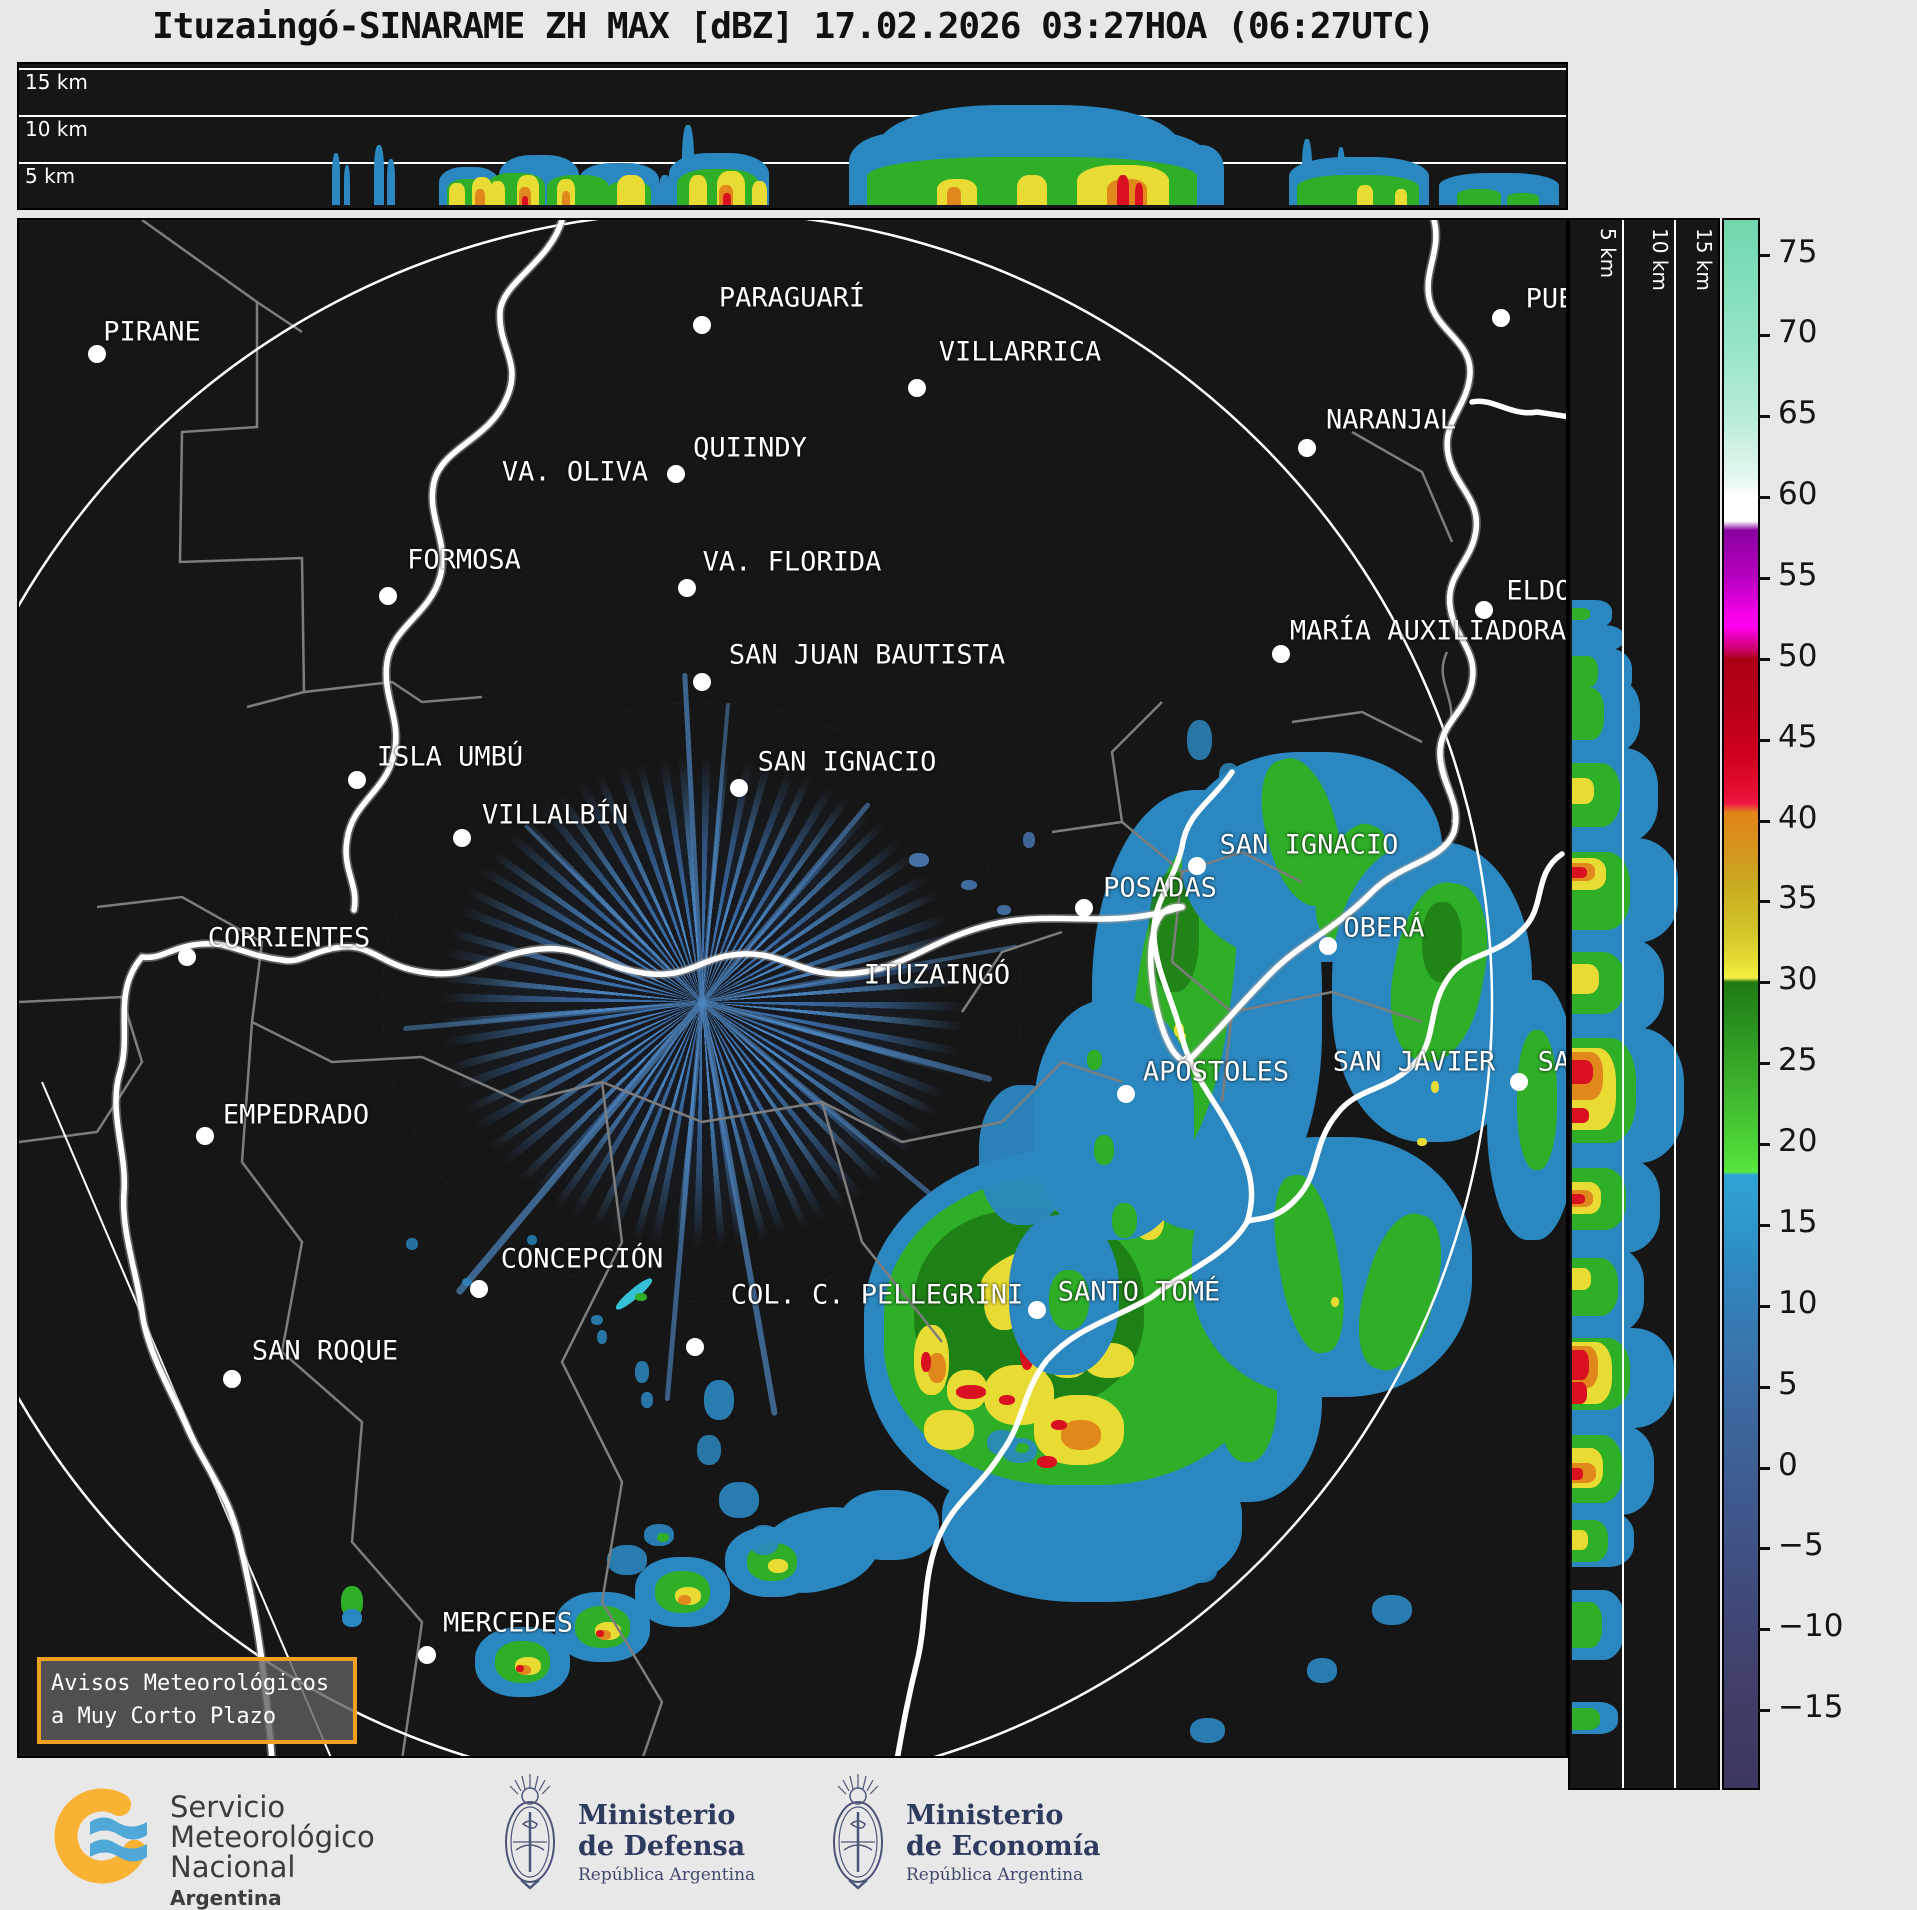 This screenshot has width=1917, height=1910. Describe the element at coordinates (1309, 845) in the screenshot. I see `city-label: SAN IGNACIO` at that location.